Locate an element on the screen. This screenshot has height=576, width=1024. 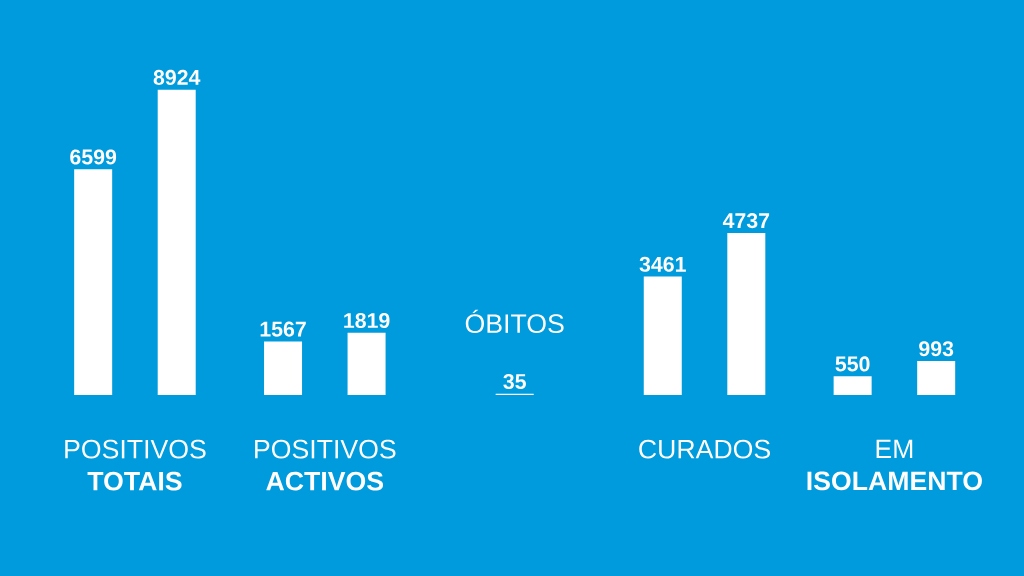
x-tick-label: CURADOS is located at coordinates (704, 449).